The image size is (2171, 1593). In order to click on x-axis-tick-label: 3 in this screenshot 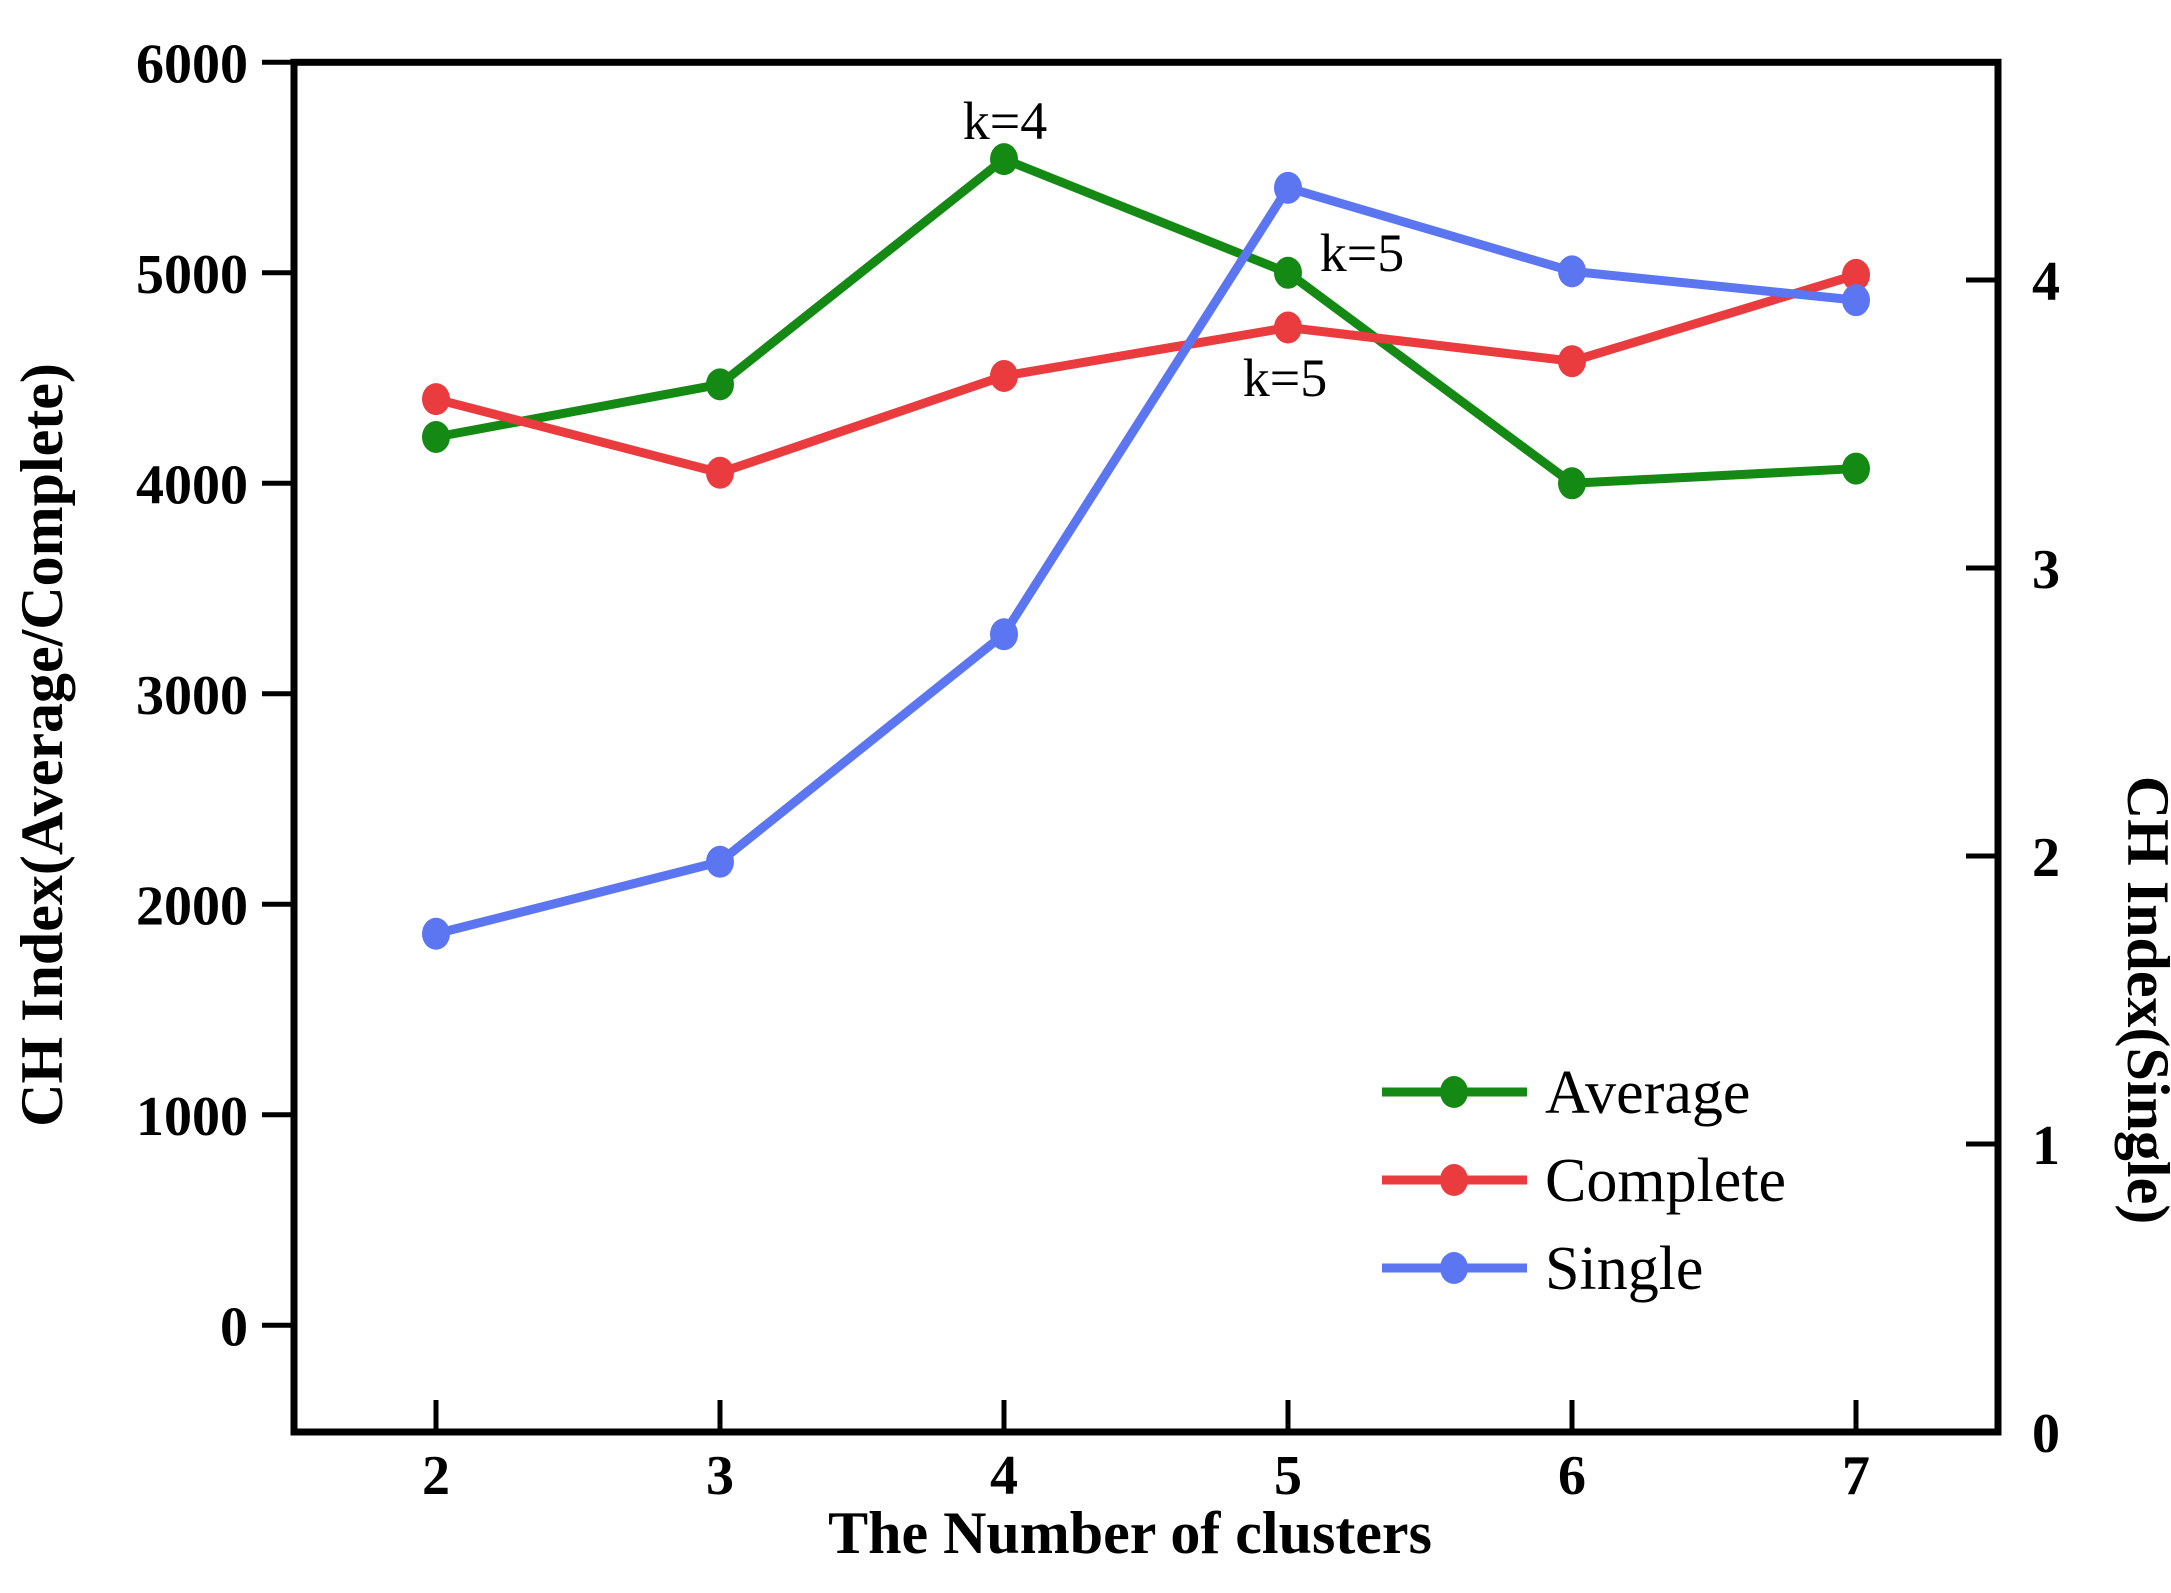, I will do `click(720, 1476)`.